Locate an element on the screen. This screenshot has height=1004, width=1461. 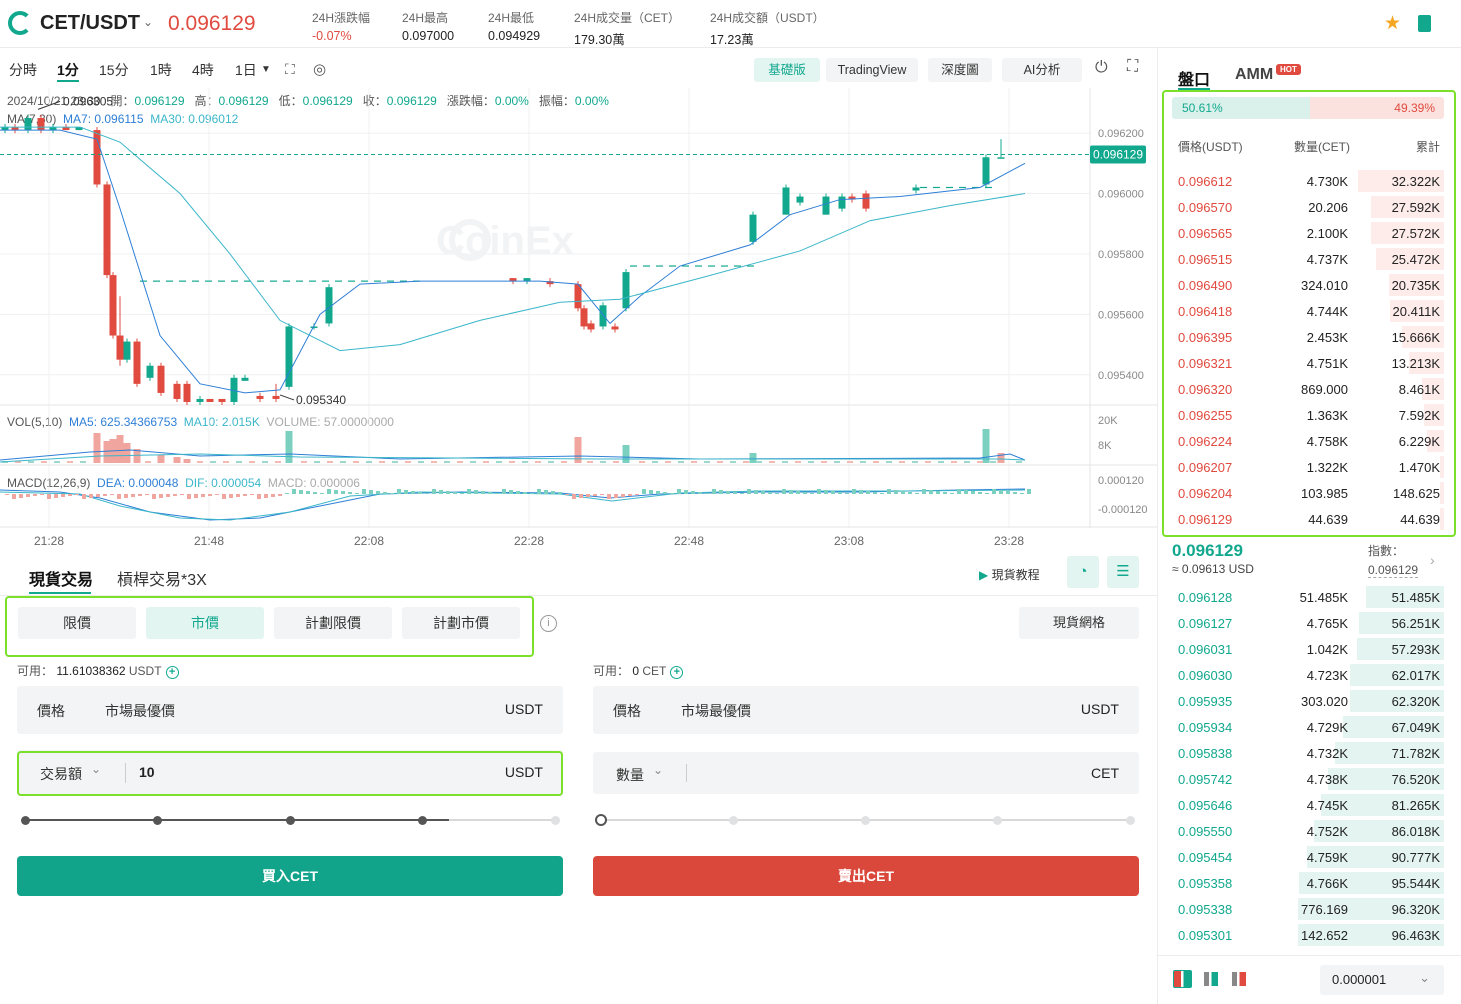
volume-bar is located at coordinates (525, 462).